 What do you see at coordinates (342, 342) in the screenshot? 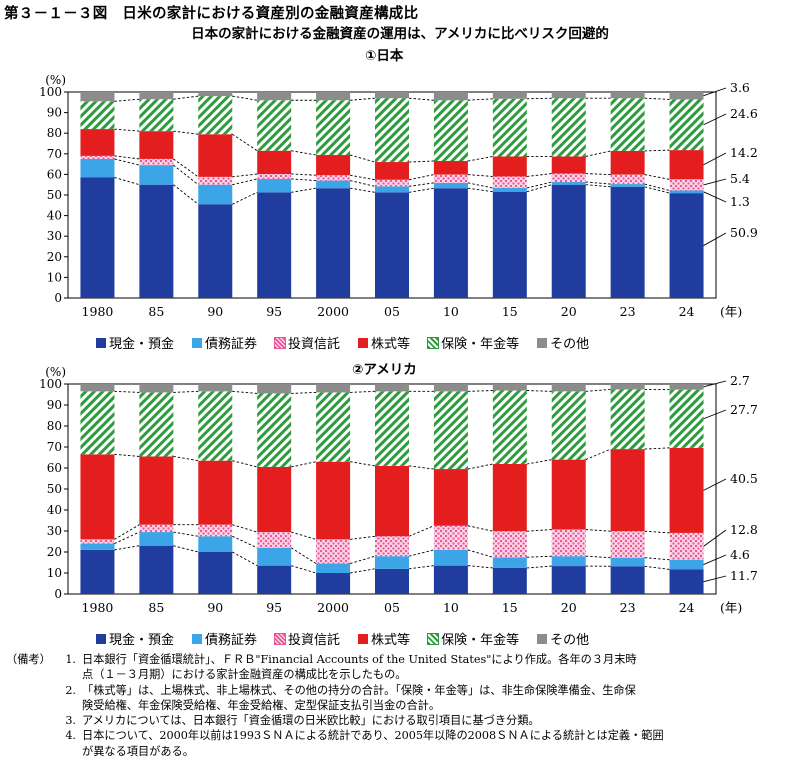
I see `japan-legend: 現金・預金 債務証券 投資信託 株式等 保険・年金等 その他` at bounding box center [342, 342].